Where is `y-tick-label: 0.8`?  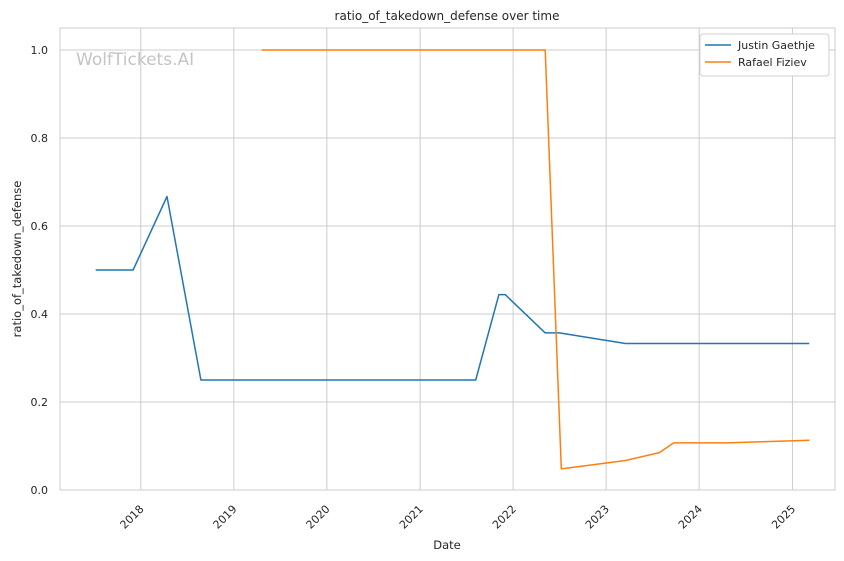 y-tick-label: 0.8 is located at coordinates (40, 138).